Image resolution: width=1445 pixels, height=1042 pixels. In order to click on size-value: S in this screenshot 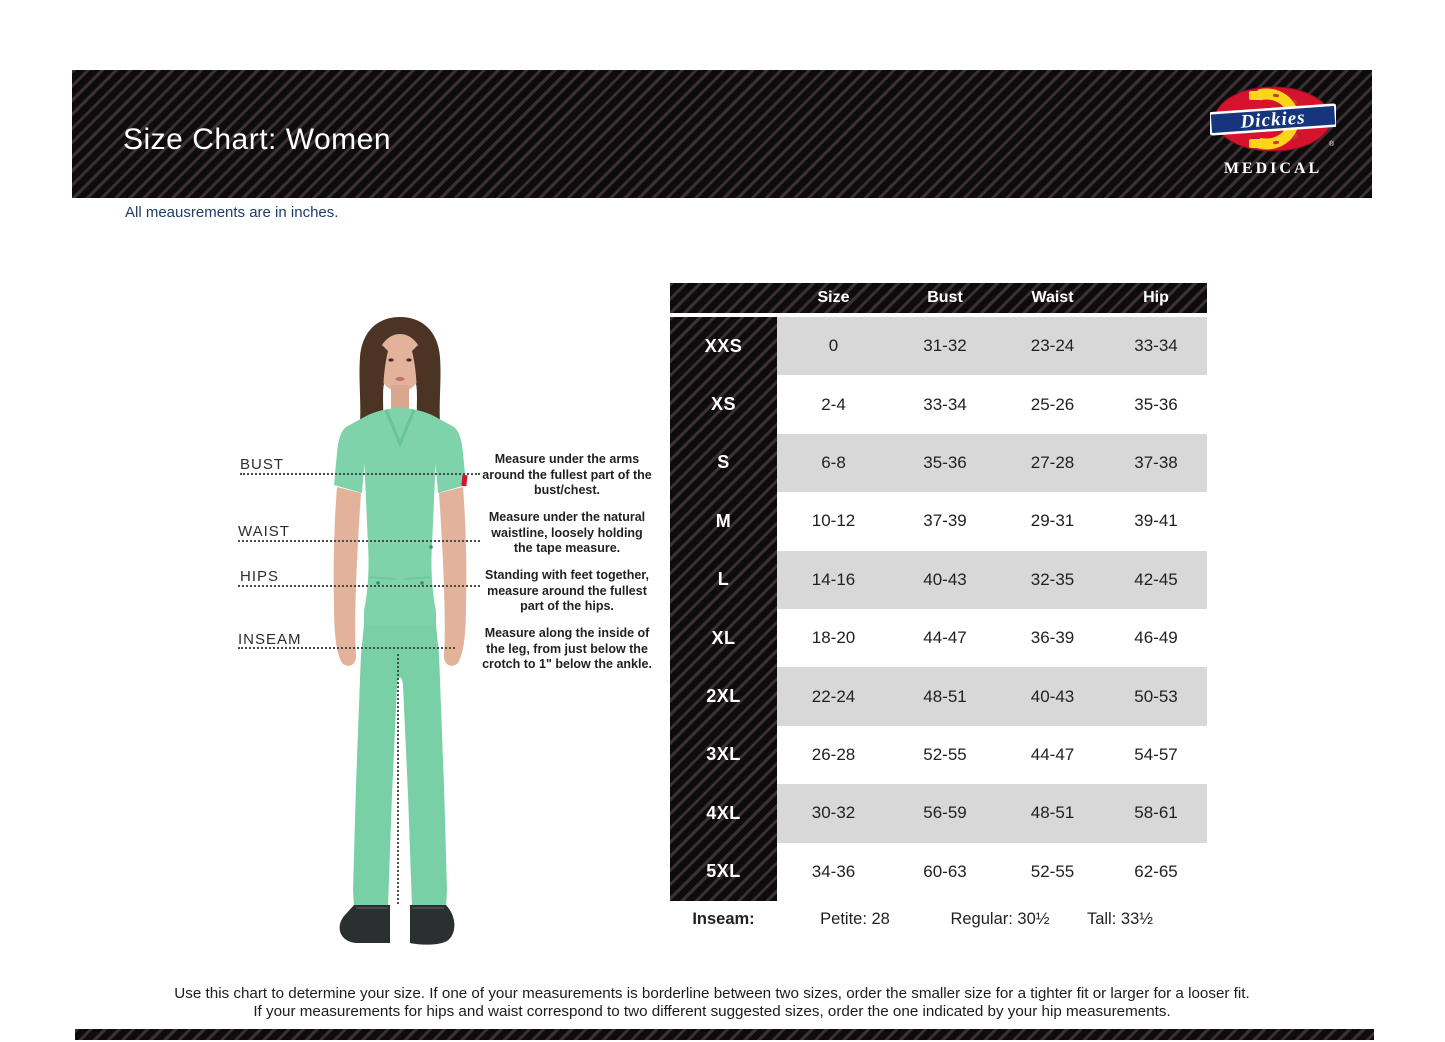, I will do `click(723, 462)`.